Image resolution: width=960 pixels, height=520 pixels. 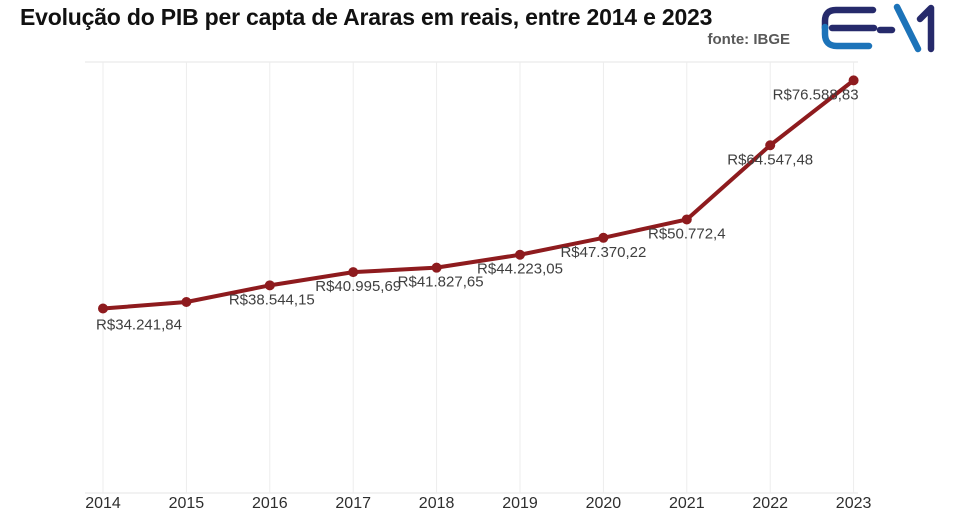 I want to click on data-point-2017, so click(x=353, y=272).